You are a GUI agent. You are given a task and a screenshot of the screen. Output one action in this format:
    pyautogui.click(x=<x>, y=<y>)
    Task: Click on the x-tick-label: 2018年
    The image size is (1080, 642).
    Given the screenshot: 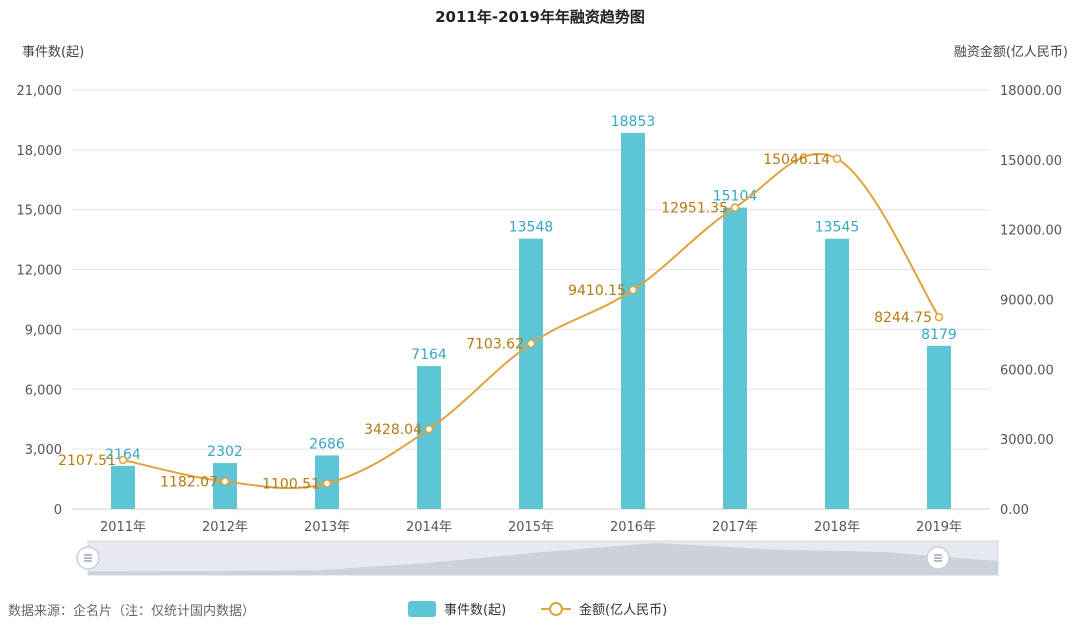 What is the action you would take?
    pyautogui.click(x=837, y=527)
    